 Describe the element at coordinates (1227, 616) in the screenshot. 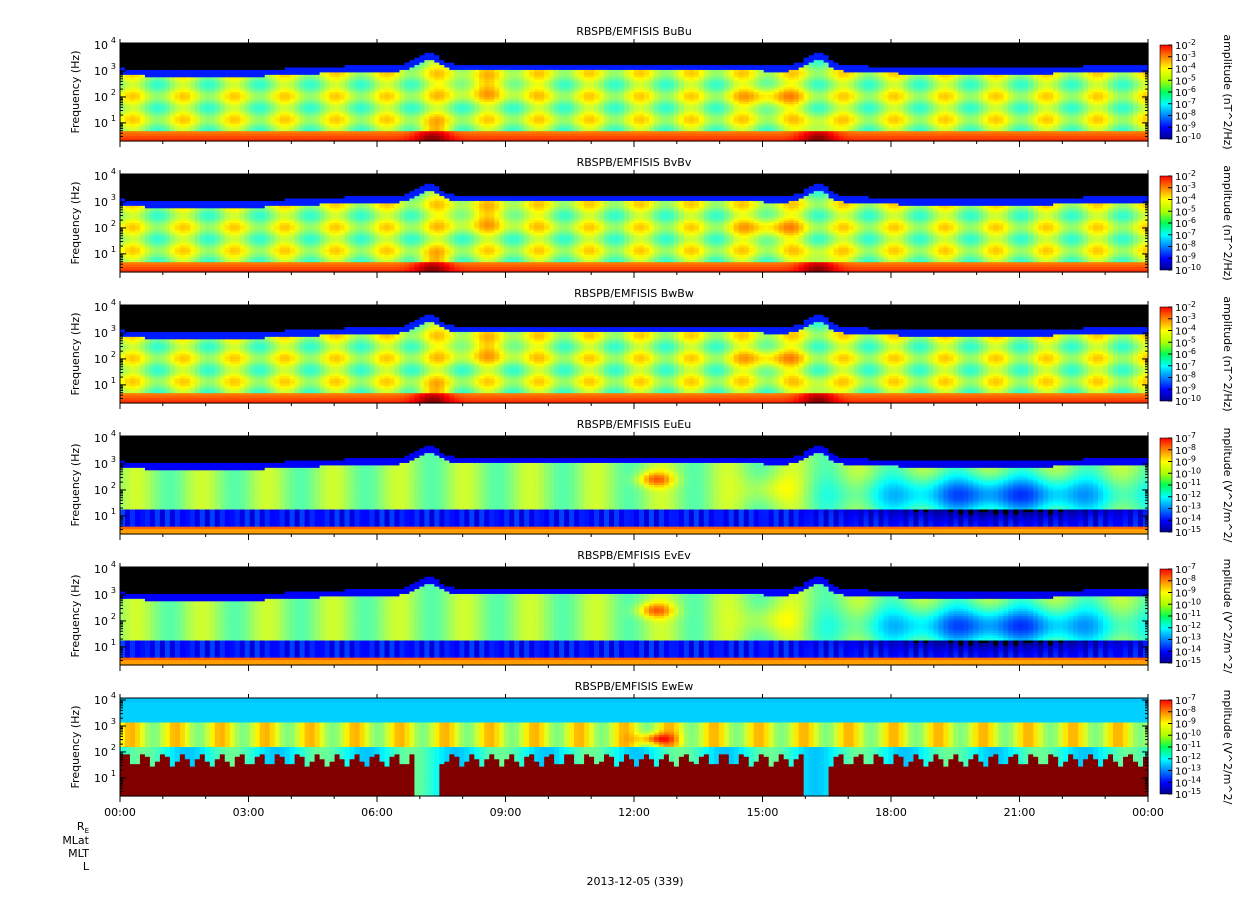

I see `colorbar-label: mplitude (V^2/m^2/` at that location.